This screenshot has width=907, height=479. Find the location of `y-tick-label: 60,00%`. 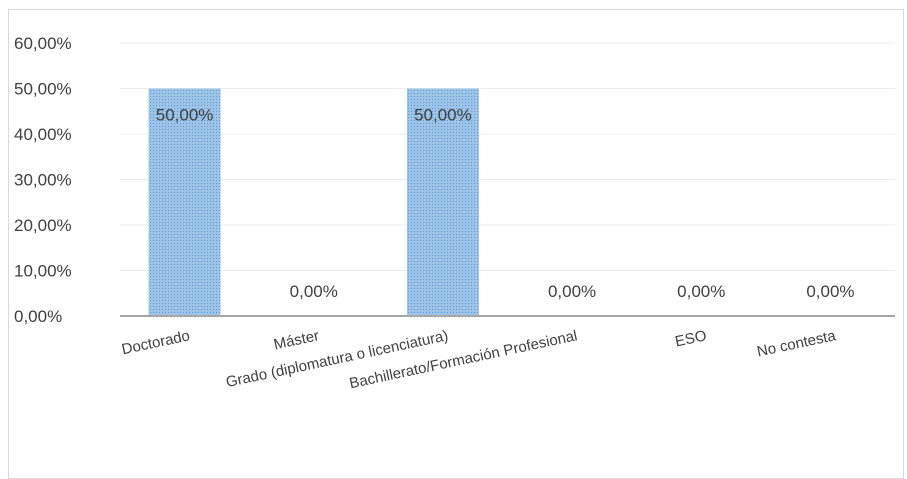

y-tick-label: 60,00% is located at coordinates (43, 43).